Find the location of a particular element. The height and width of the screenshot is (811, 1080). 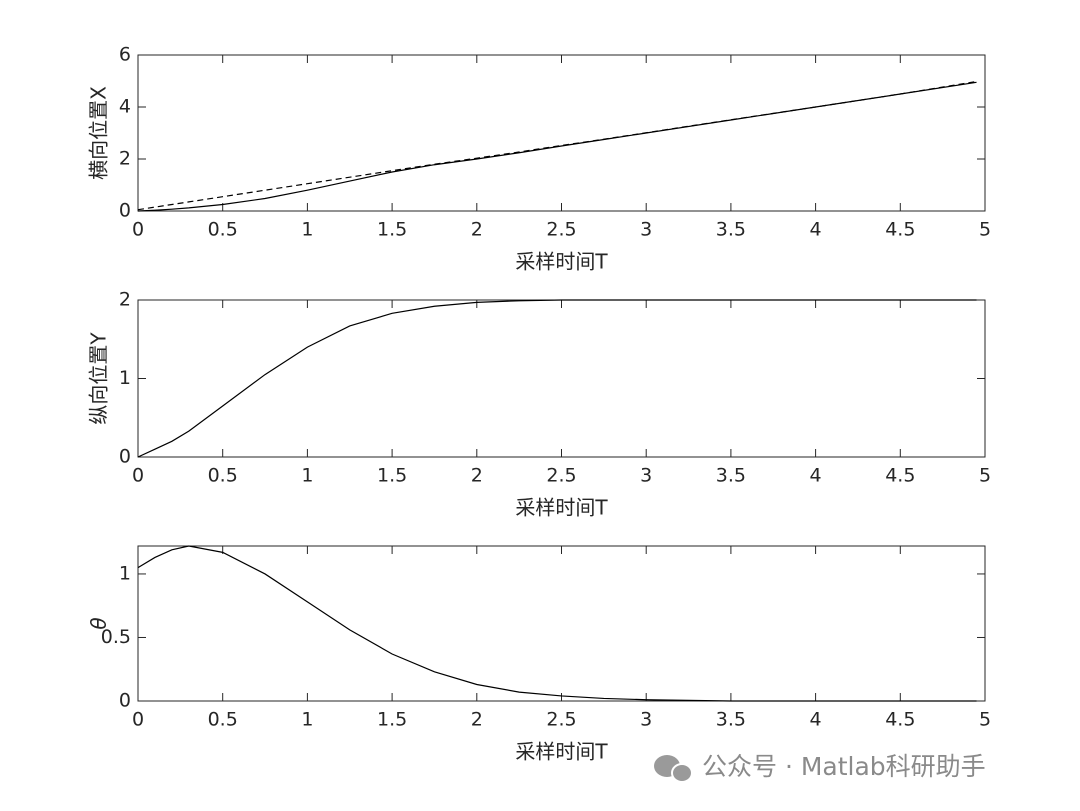

y-tick-label: 6 is located at coordinates (125, 55).